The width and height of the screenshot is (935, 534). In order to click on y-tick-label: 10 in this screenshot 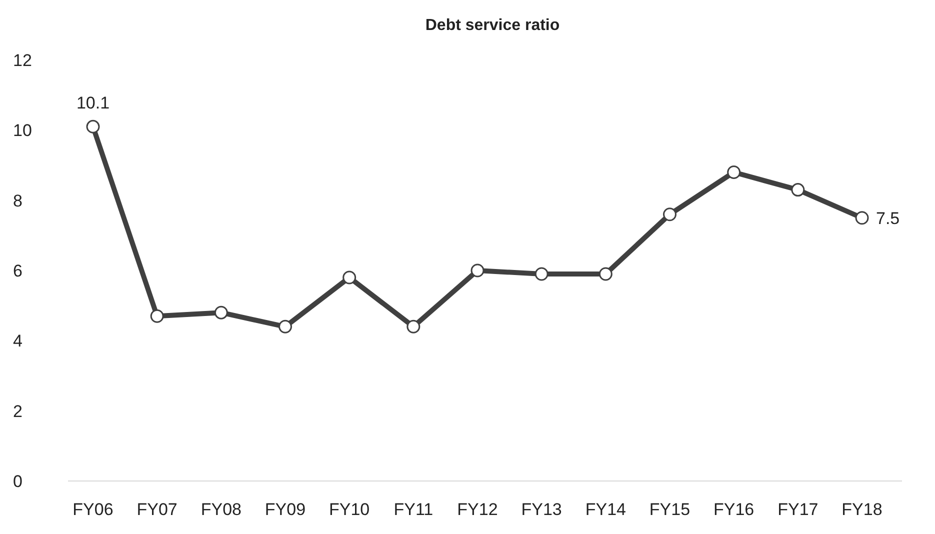, I will do `click(22, 130)`.